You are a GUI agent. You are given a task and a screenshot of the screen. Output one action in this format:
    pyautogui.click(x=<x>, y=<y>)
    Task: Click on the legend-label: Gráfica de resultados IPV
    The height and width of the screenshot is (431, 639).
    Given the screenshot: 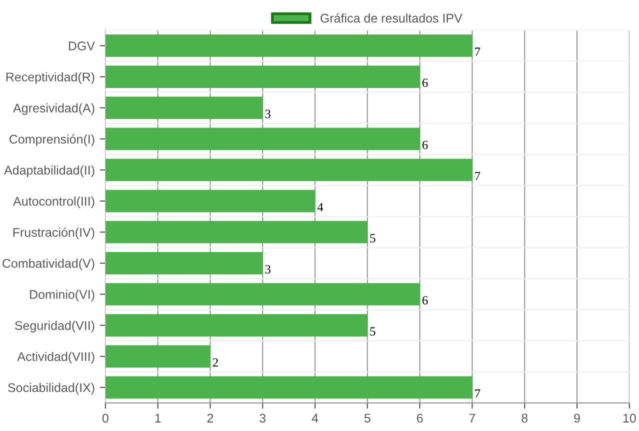 What is the action you would take?
    pyautogui.click(x=391, y=18)
    